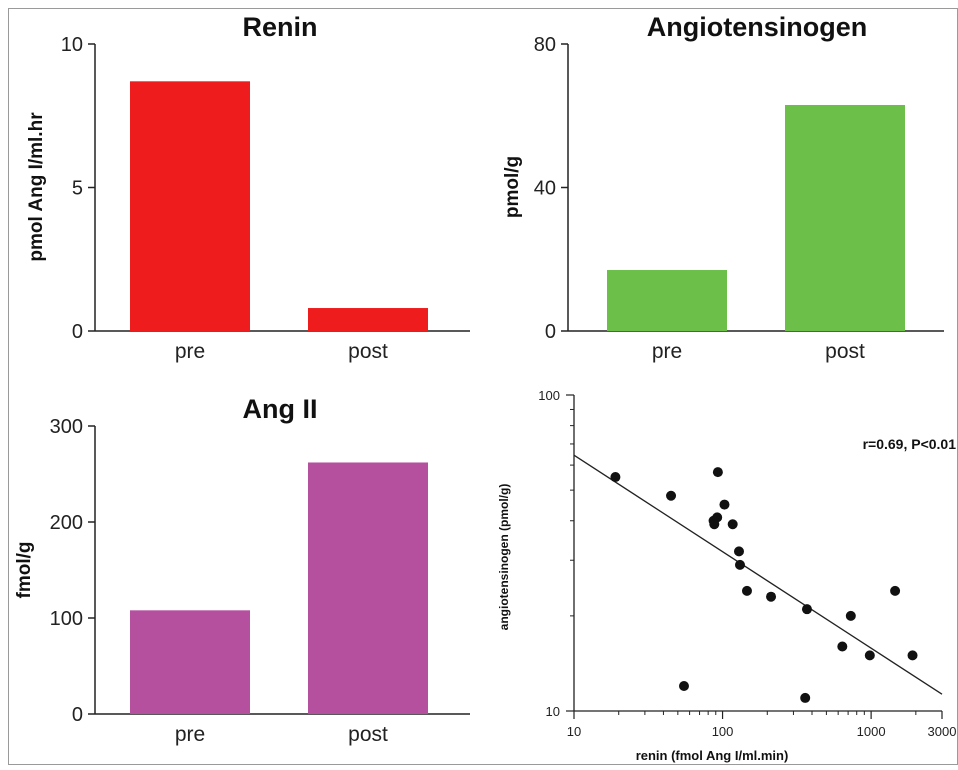 This screenshot has height=770, width=958. What do you see at coordinates (942, 731) in the screenshot?
I see `x-tick-label: 3000` at bounding box center [942, 731].